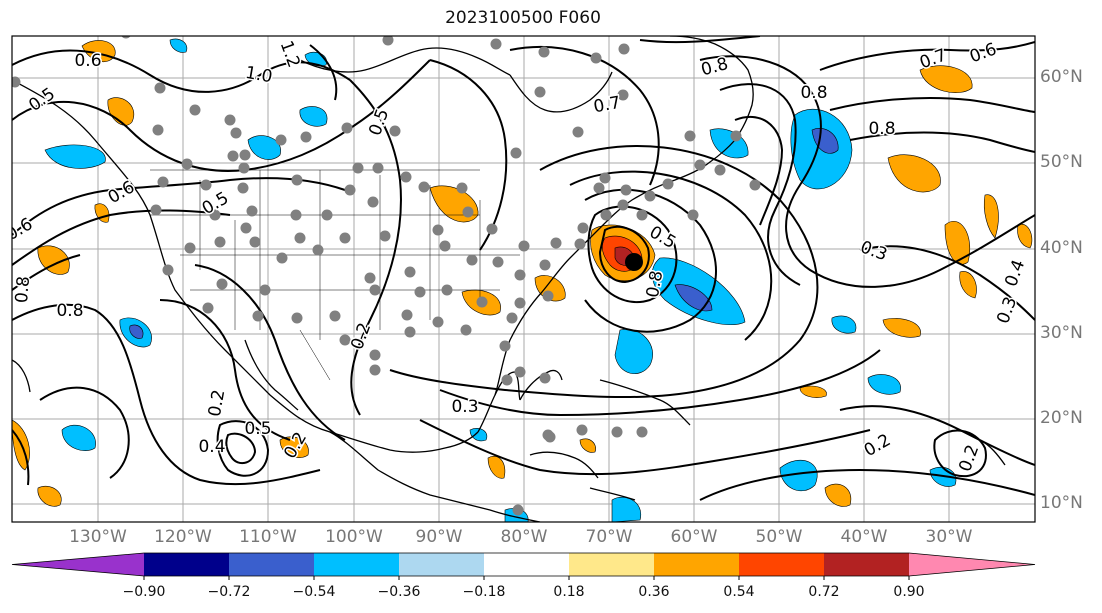 Image resolution: width=1102 pixels, height=613 pixels. What do you see at coordinates (314, 592) in the screenshot?
I see `colorbar-tick-label: −0.54` at bounding box center [314, 592].